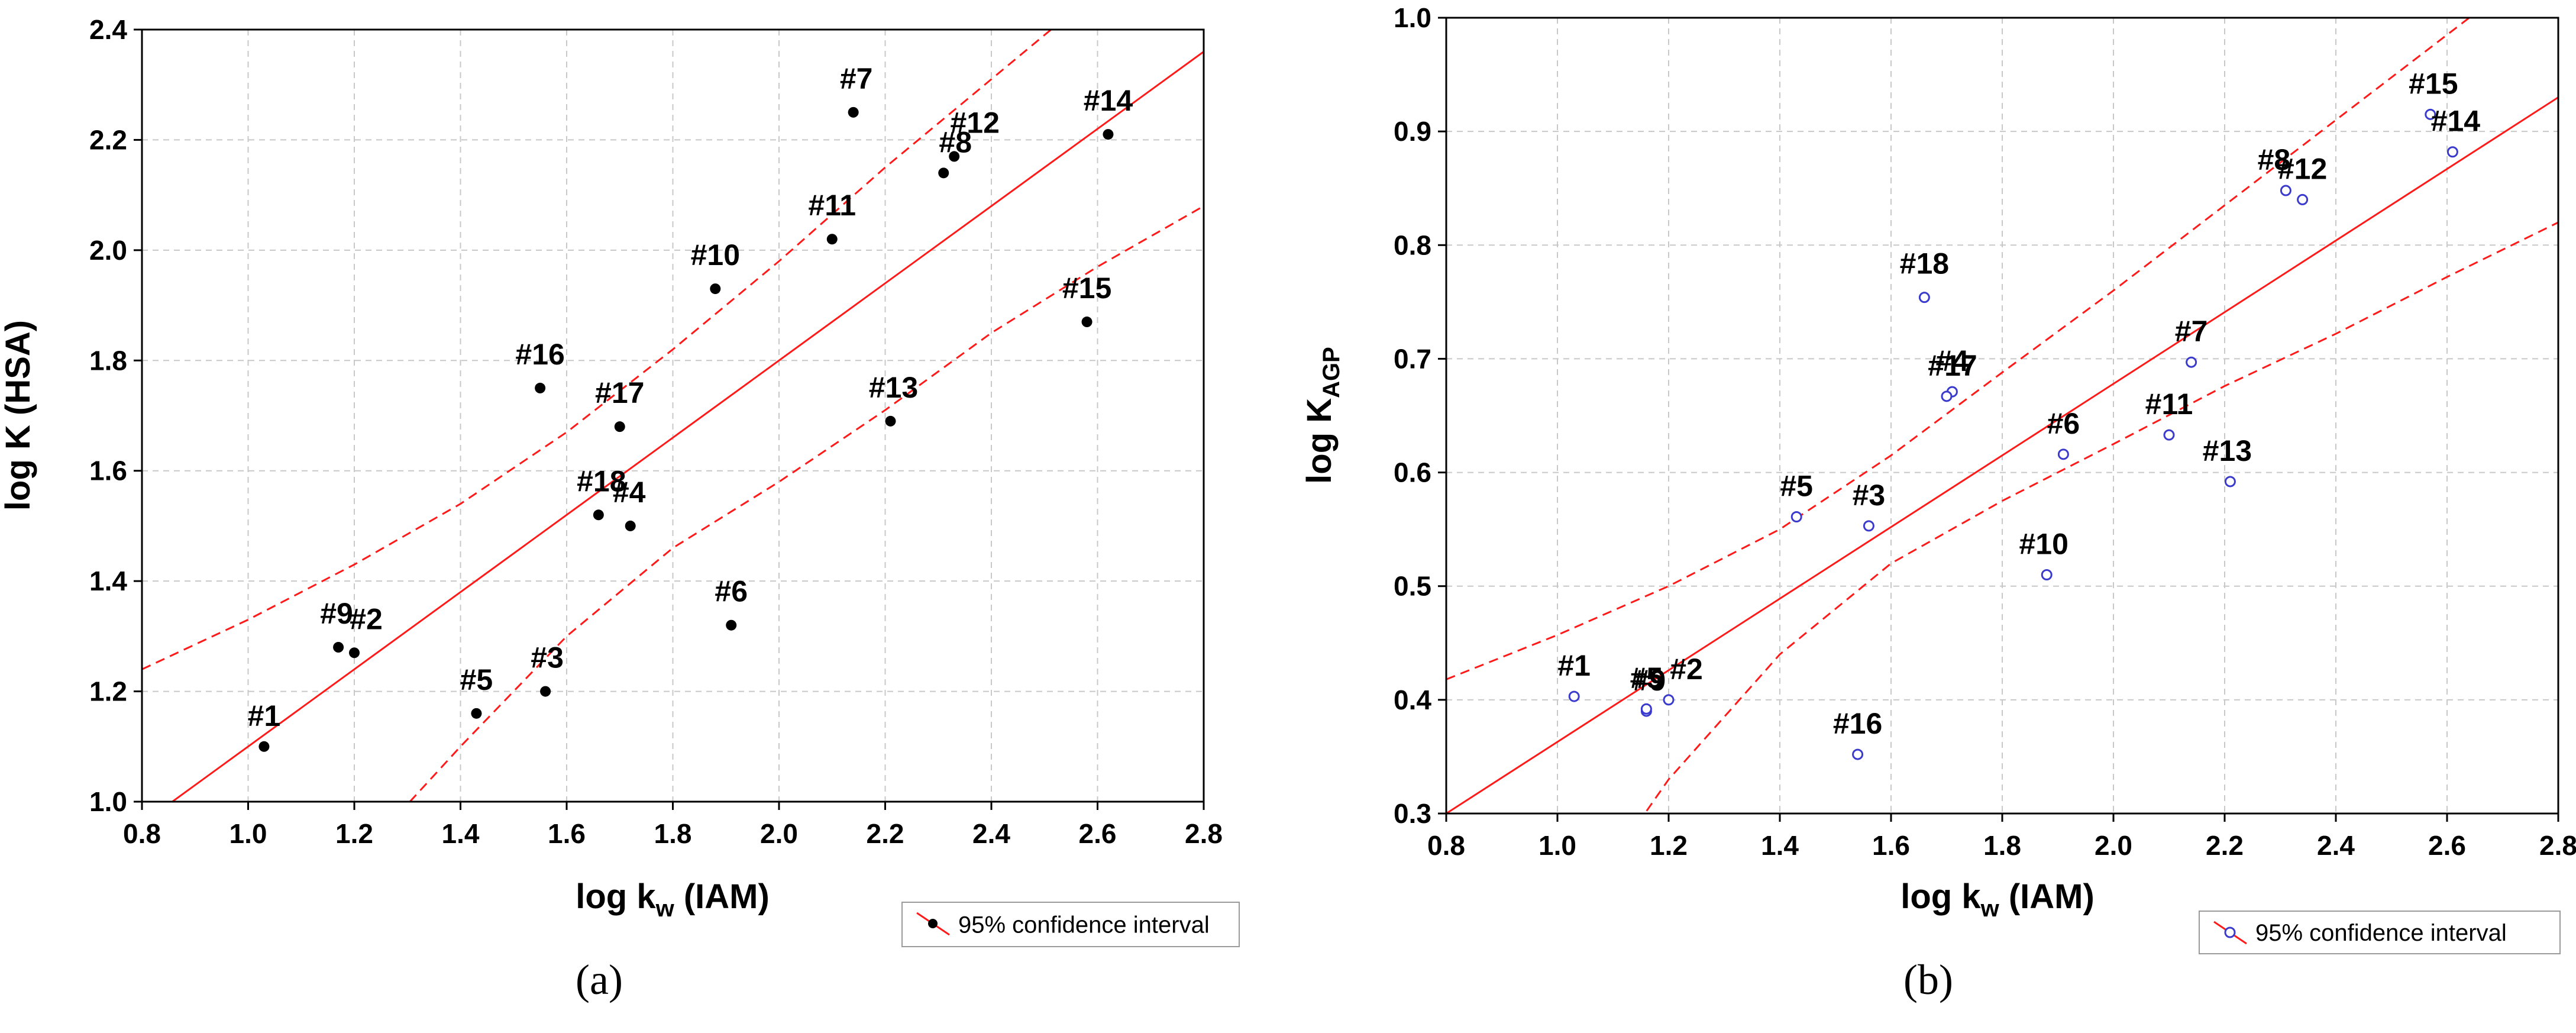 The height and width of the screenshot is (1033, 2576). What do you see at coordinates (1412, 131) in the screenshot?
I see `y-tick-label: 0.9` at bounding box center [1412, 131].